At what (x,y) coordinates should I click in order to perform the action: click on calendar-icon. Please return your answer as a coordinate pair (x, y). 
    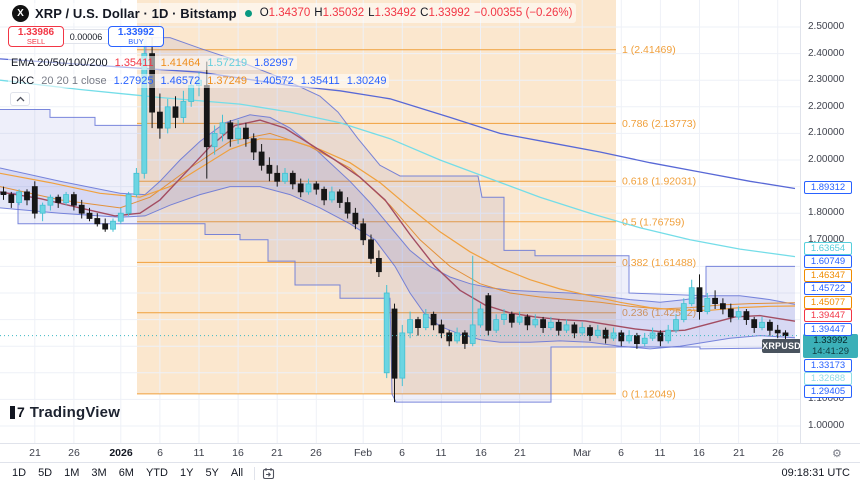
    Looking at the image, I should click on (269, 473).